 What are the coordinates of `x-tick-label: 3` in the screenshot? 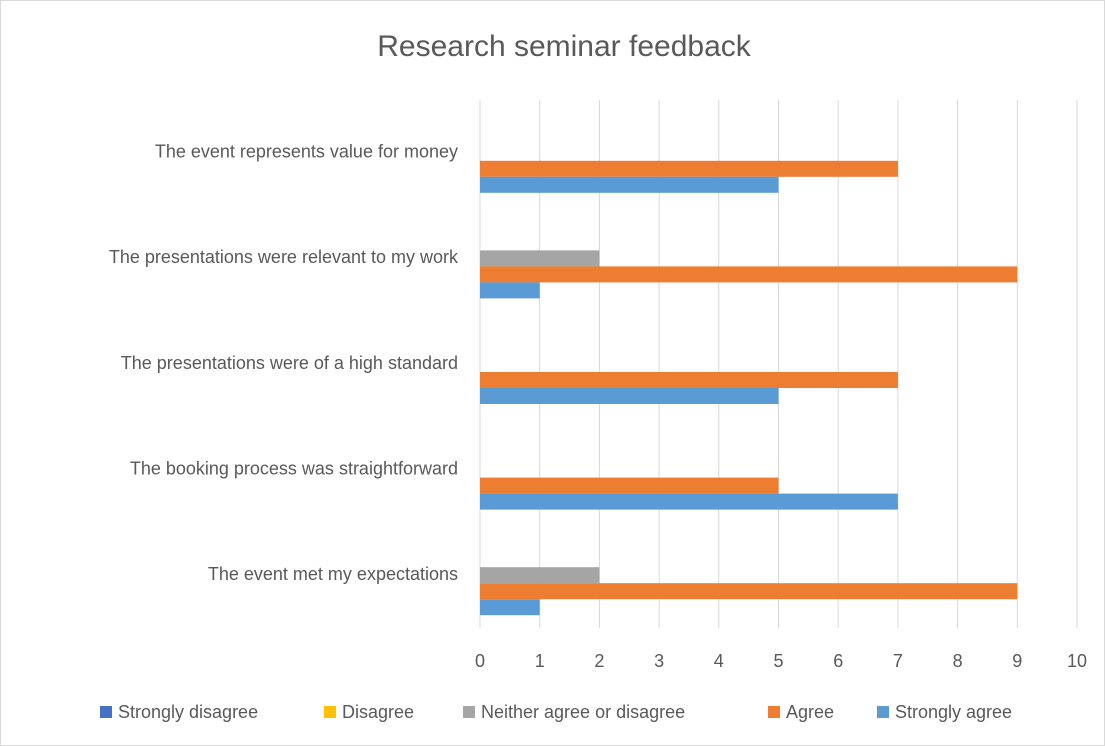 It's located at (659, 661).